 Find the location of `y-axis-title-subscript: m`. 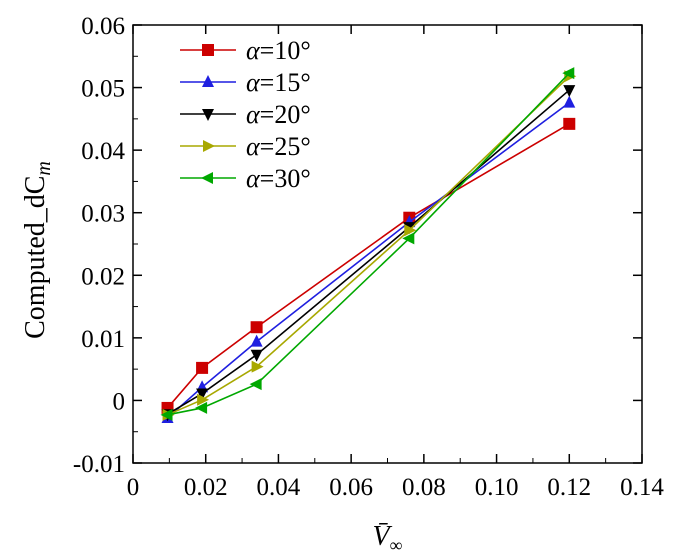

y-axis-title-subscript: m is located at coordinates (44, 168).